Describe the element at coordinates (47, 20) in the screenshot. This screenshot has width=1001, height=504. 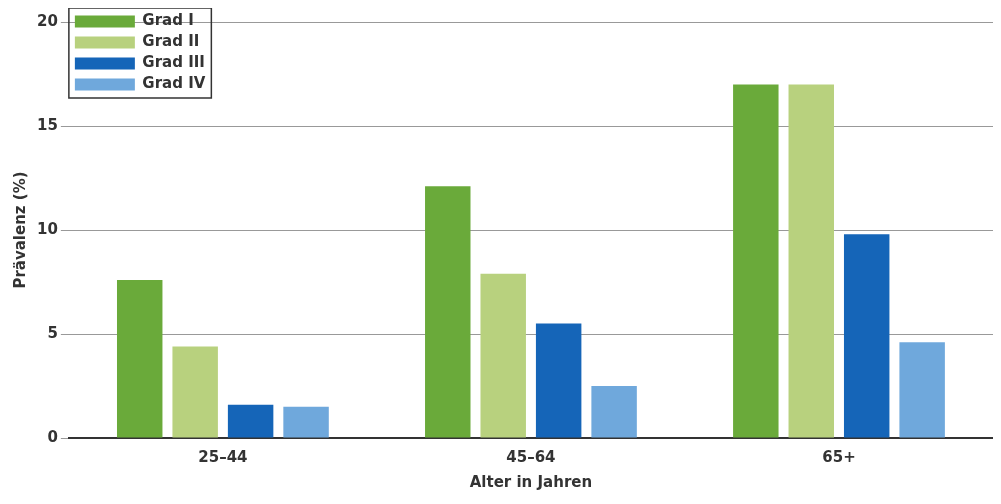
I see `y-tick-label: 20` at that location.